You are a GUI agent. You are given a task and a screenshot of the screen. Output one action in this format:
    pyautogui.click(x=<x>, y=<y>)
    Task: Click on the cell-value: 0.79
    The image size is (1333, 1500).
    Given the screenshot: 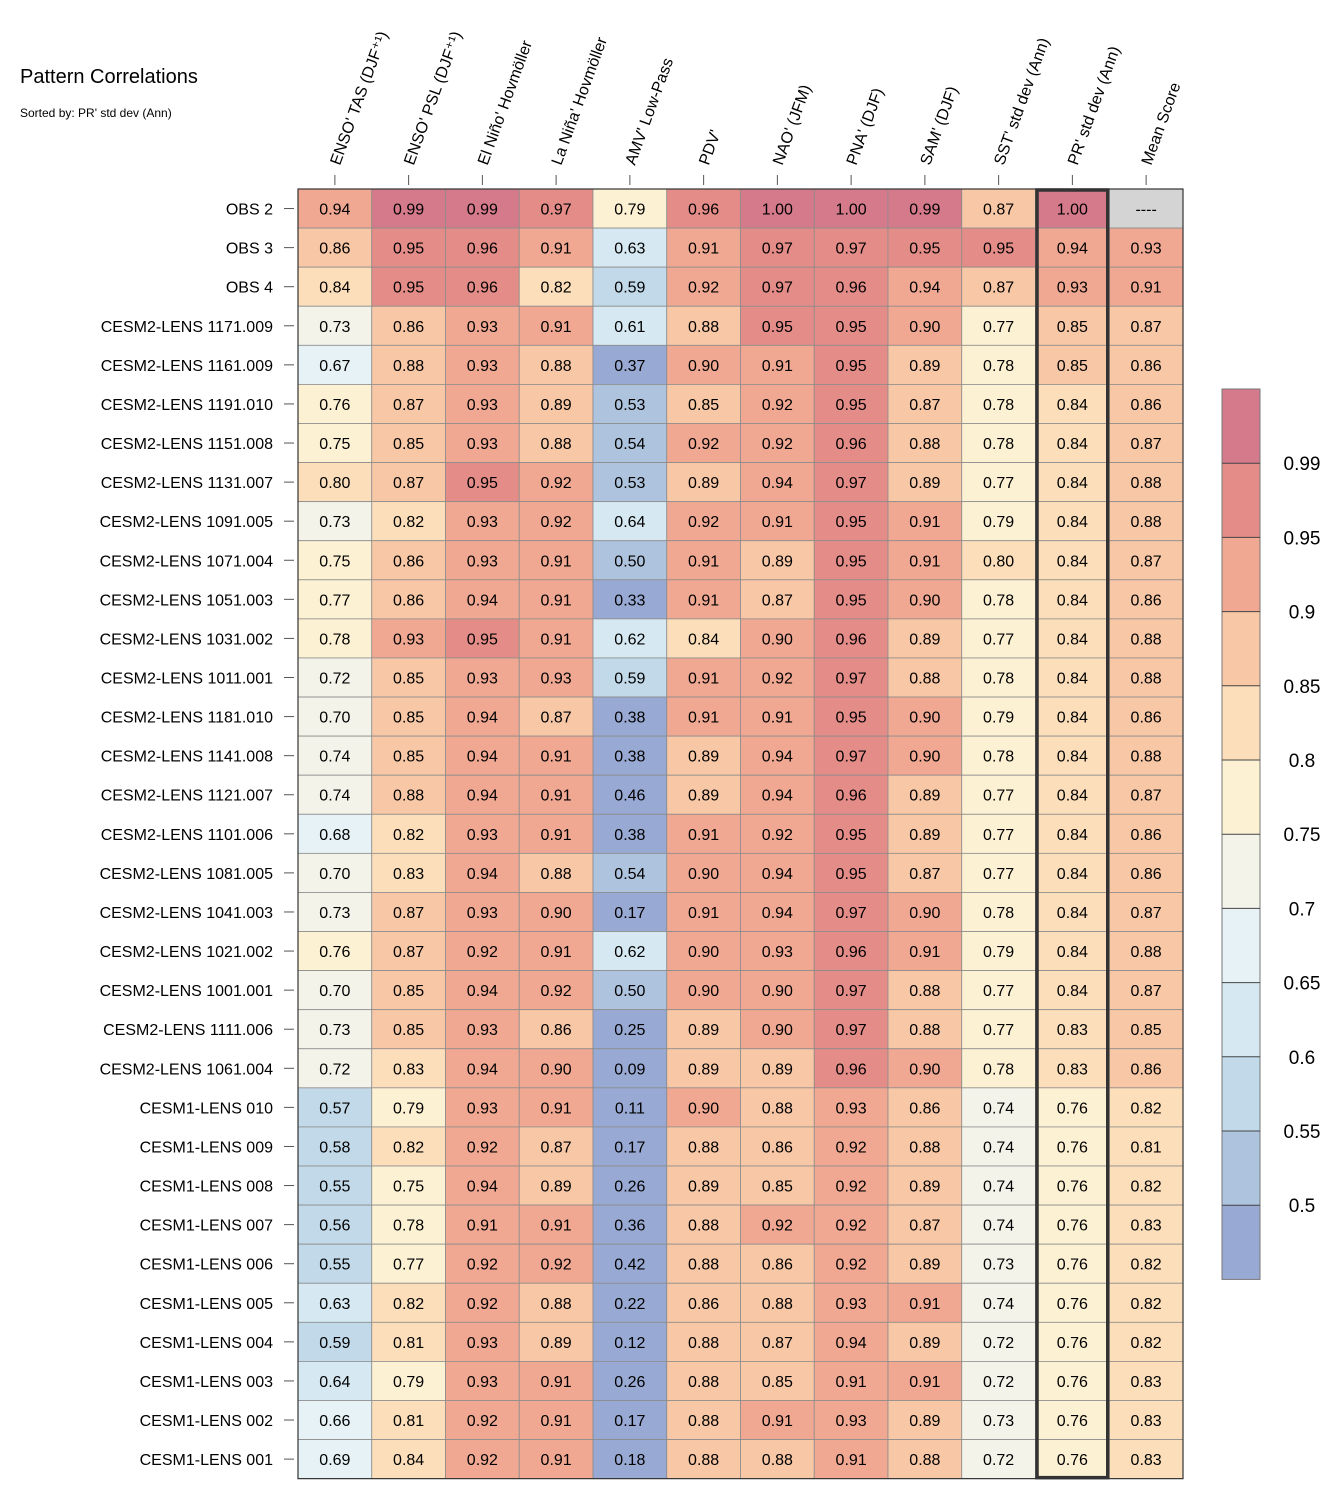 What is the action you would take?
    pyautogui.click(x=998, y=718)
    